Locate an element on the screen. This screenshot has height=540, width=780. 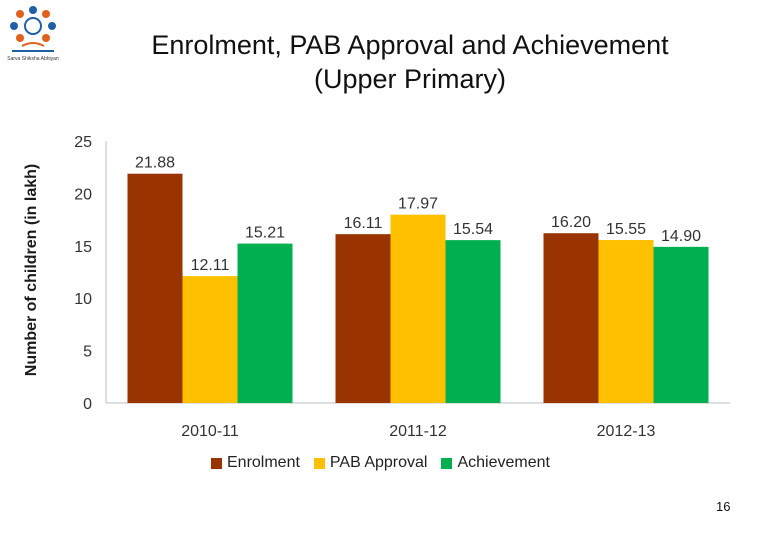
legend: Enrolment PAB Approval Achievement is located at coordinates (387, 463).